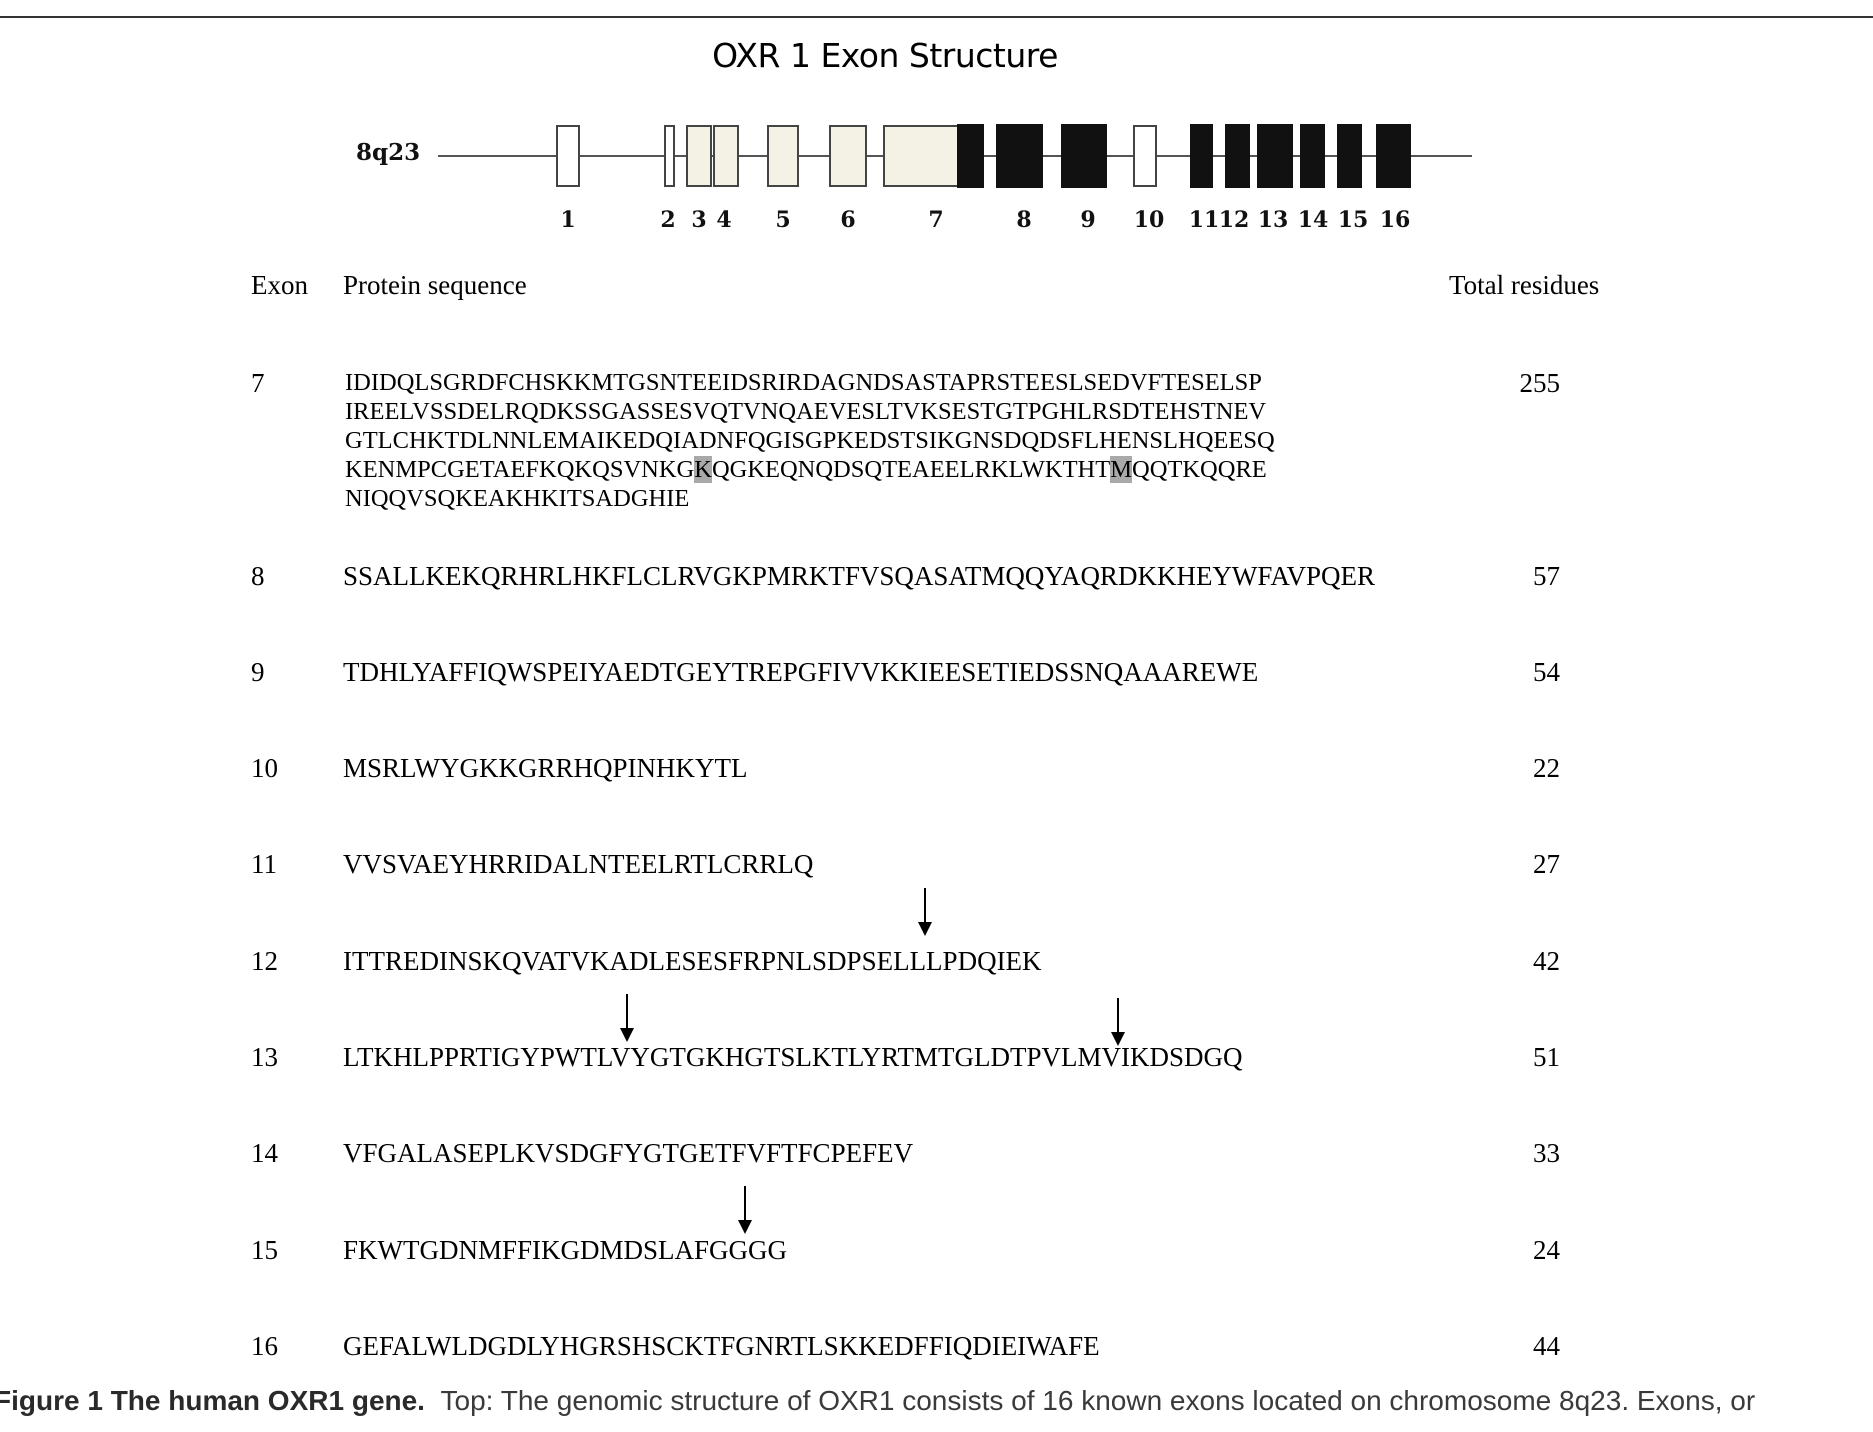 The width and height of the screenshot is (1873, 1432). Describe the element at coordinates (1546, 864) in the screenshot. I see `total-residues-11: 27` at that location.